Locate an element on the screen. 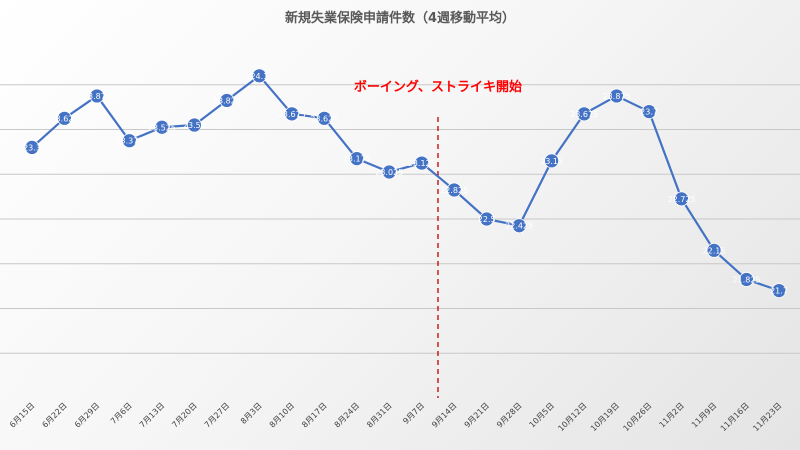 Image resolution: width=800 pixels, height=450 pixels. data-label: 23.55 is located at coordinates (194, 125).